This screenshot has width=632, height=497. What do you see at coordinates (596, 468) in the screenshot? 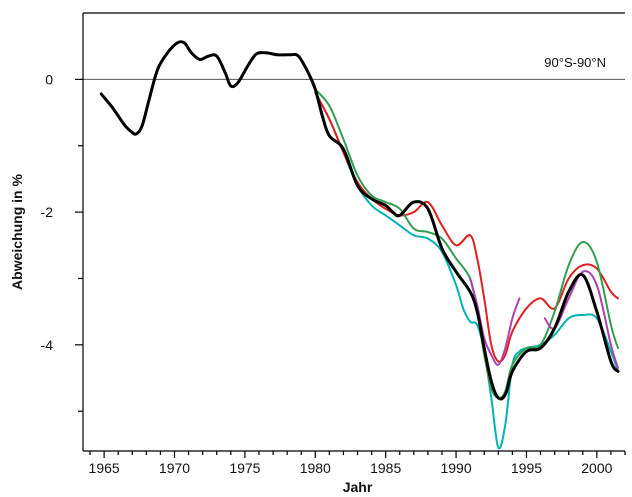
I see `x-tick-label: 2000` at bounding box center [596, 468].